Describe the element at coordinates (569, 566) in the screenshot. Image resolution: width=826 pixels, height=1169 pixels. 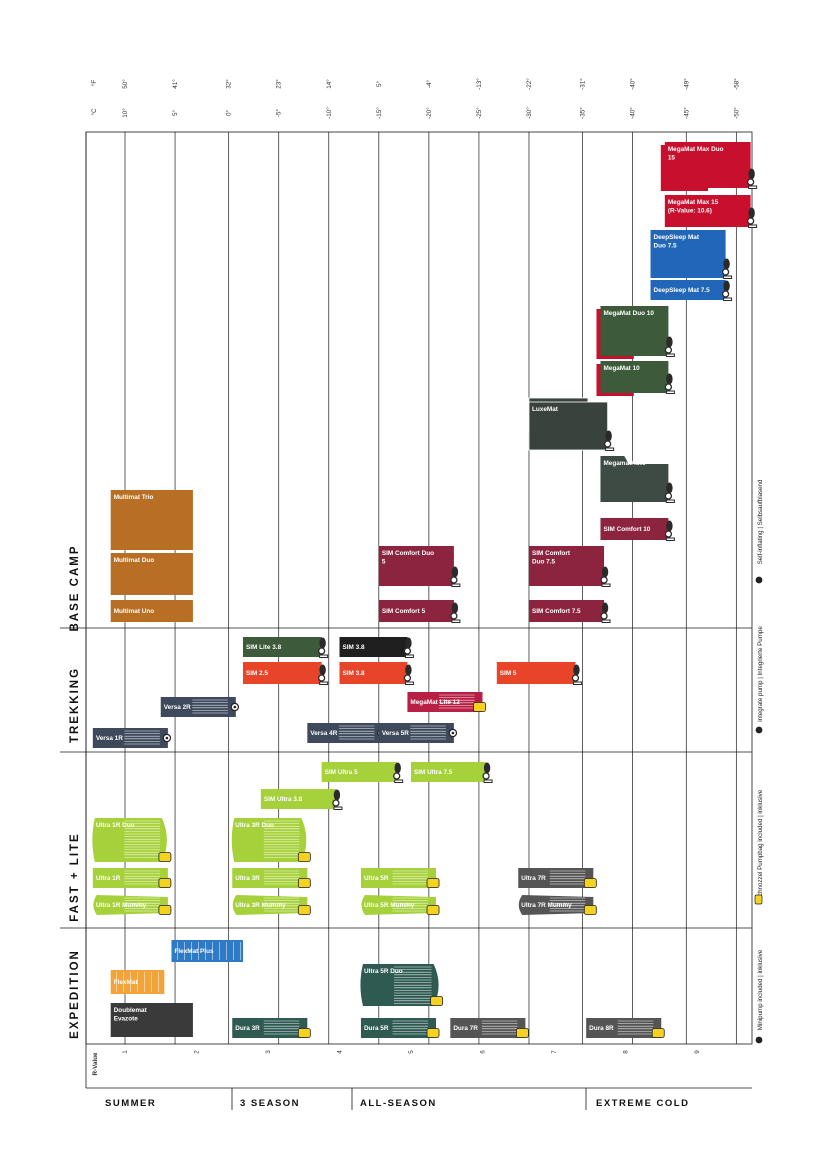
I see `product-bar: SIM Comfort Duo 7.5` at that location.